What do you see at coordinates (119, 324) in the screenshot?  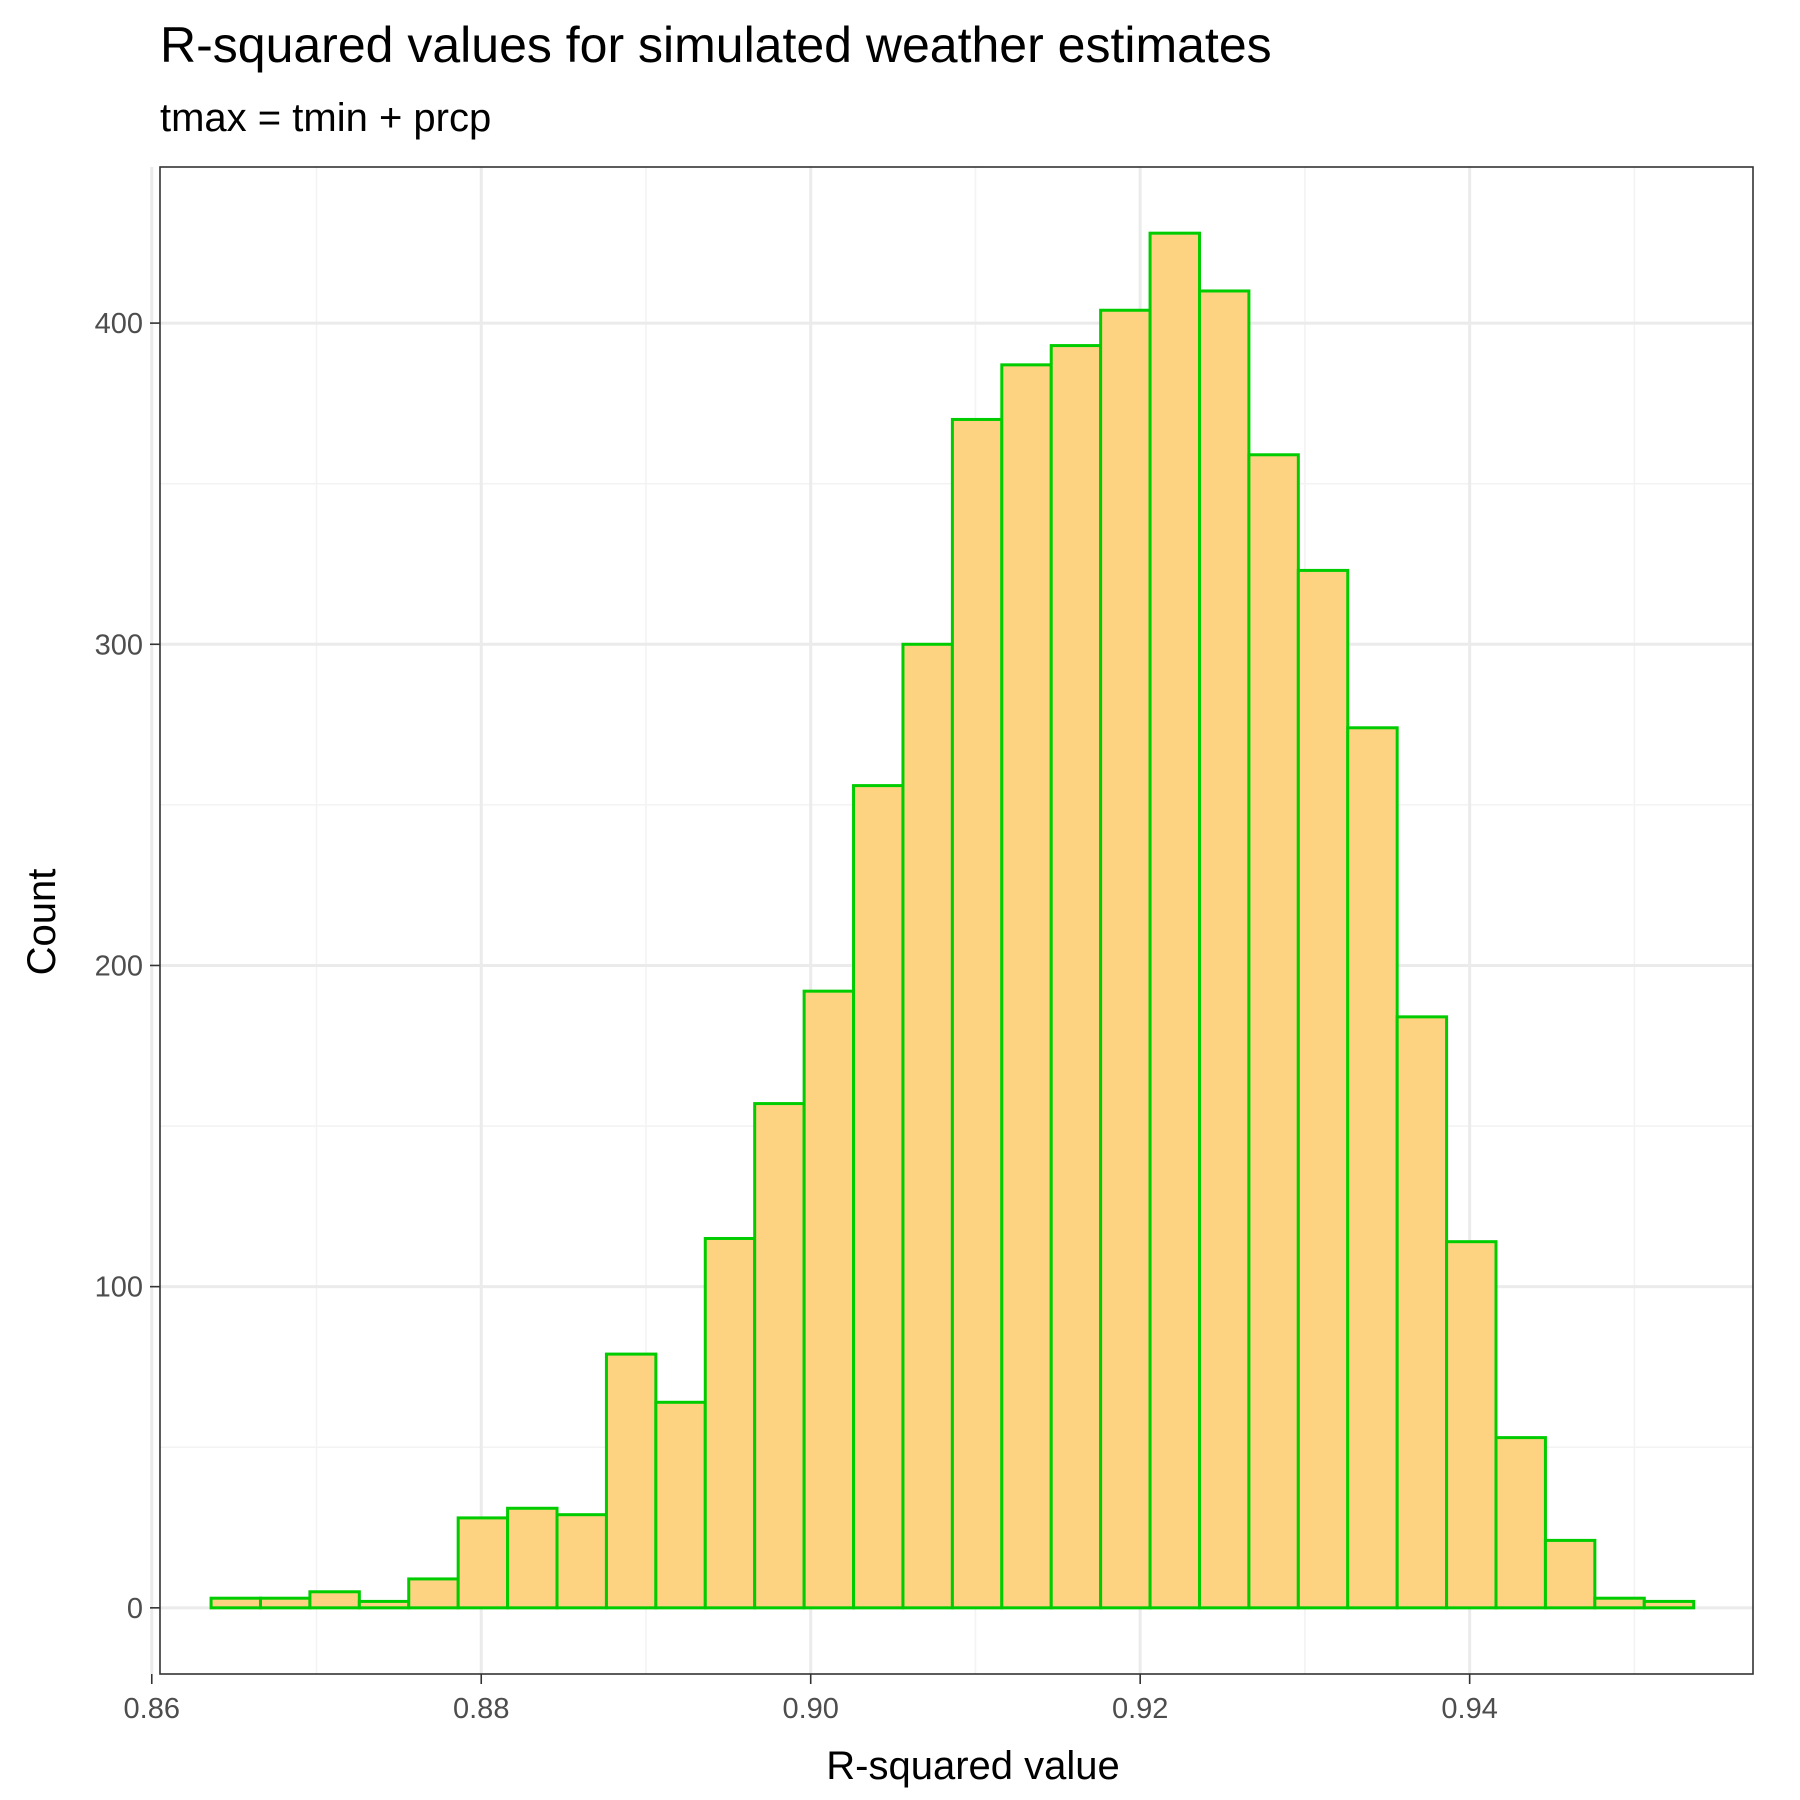 I see `y-tick-label: 400` at bounding box center [119, 324].